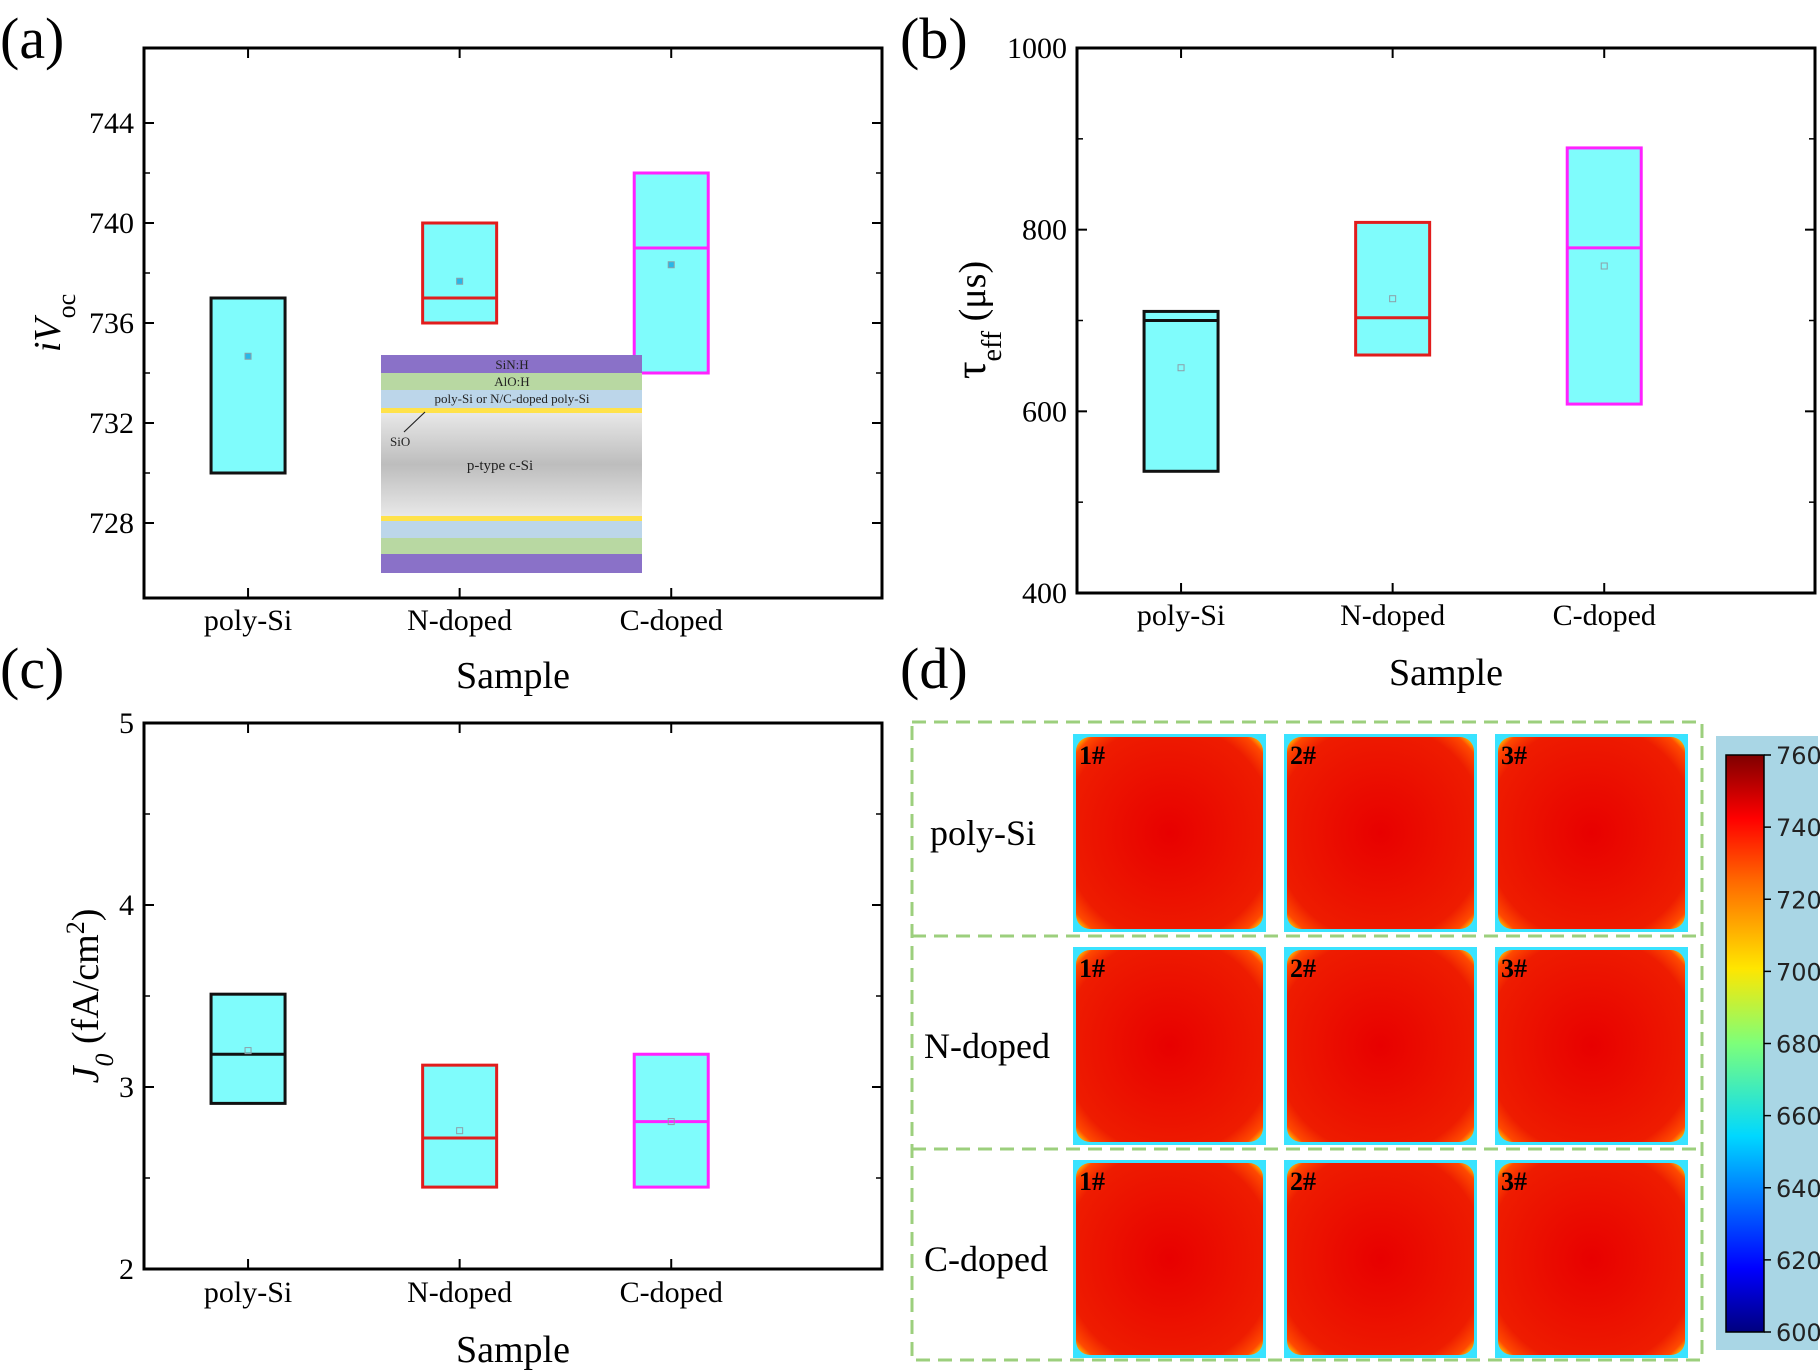  What do you see at coordinates (511, 364) in the screenshot?
I see `inset-layer-sin: SiN:H` at bounding box center [511, 364].